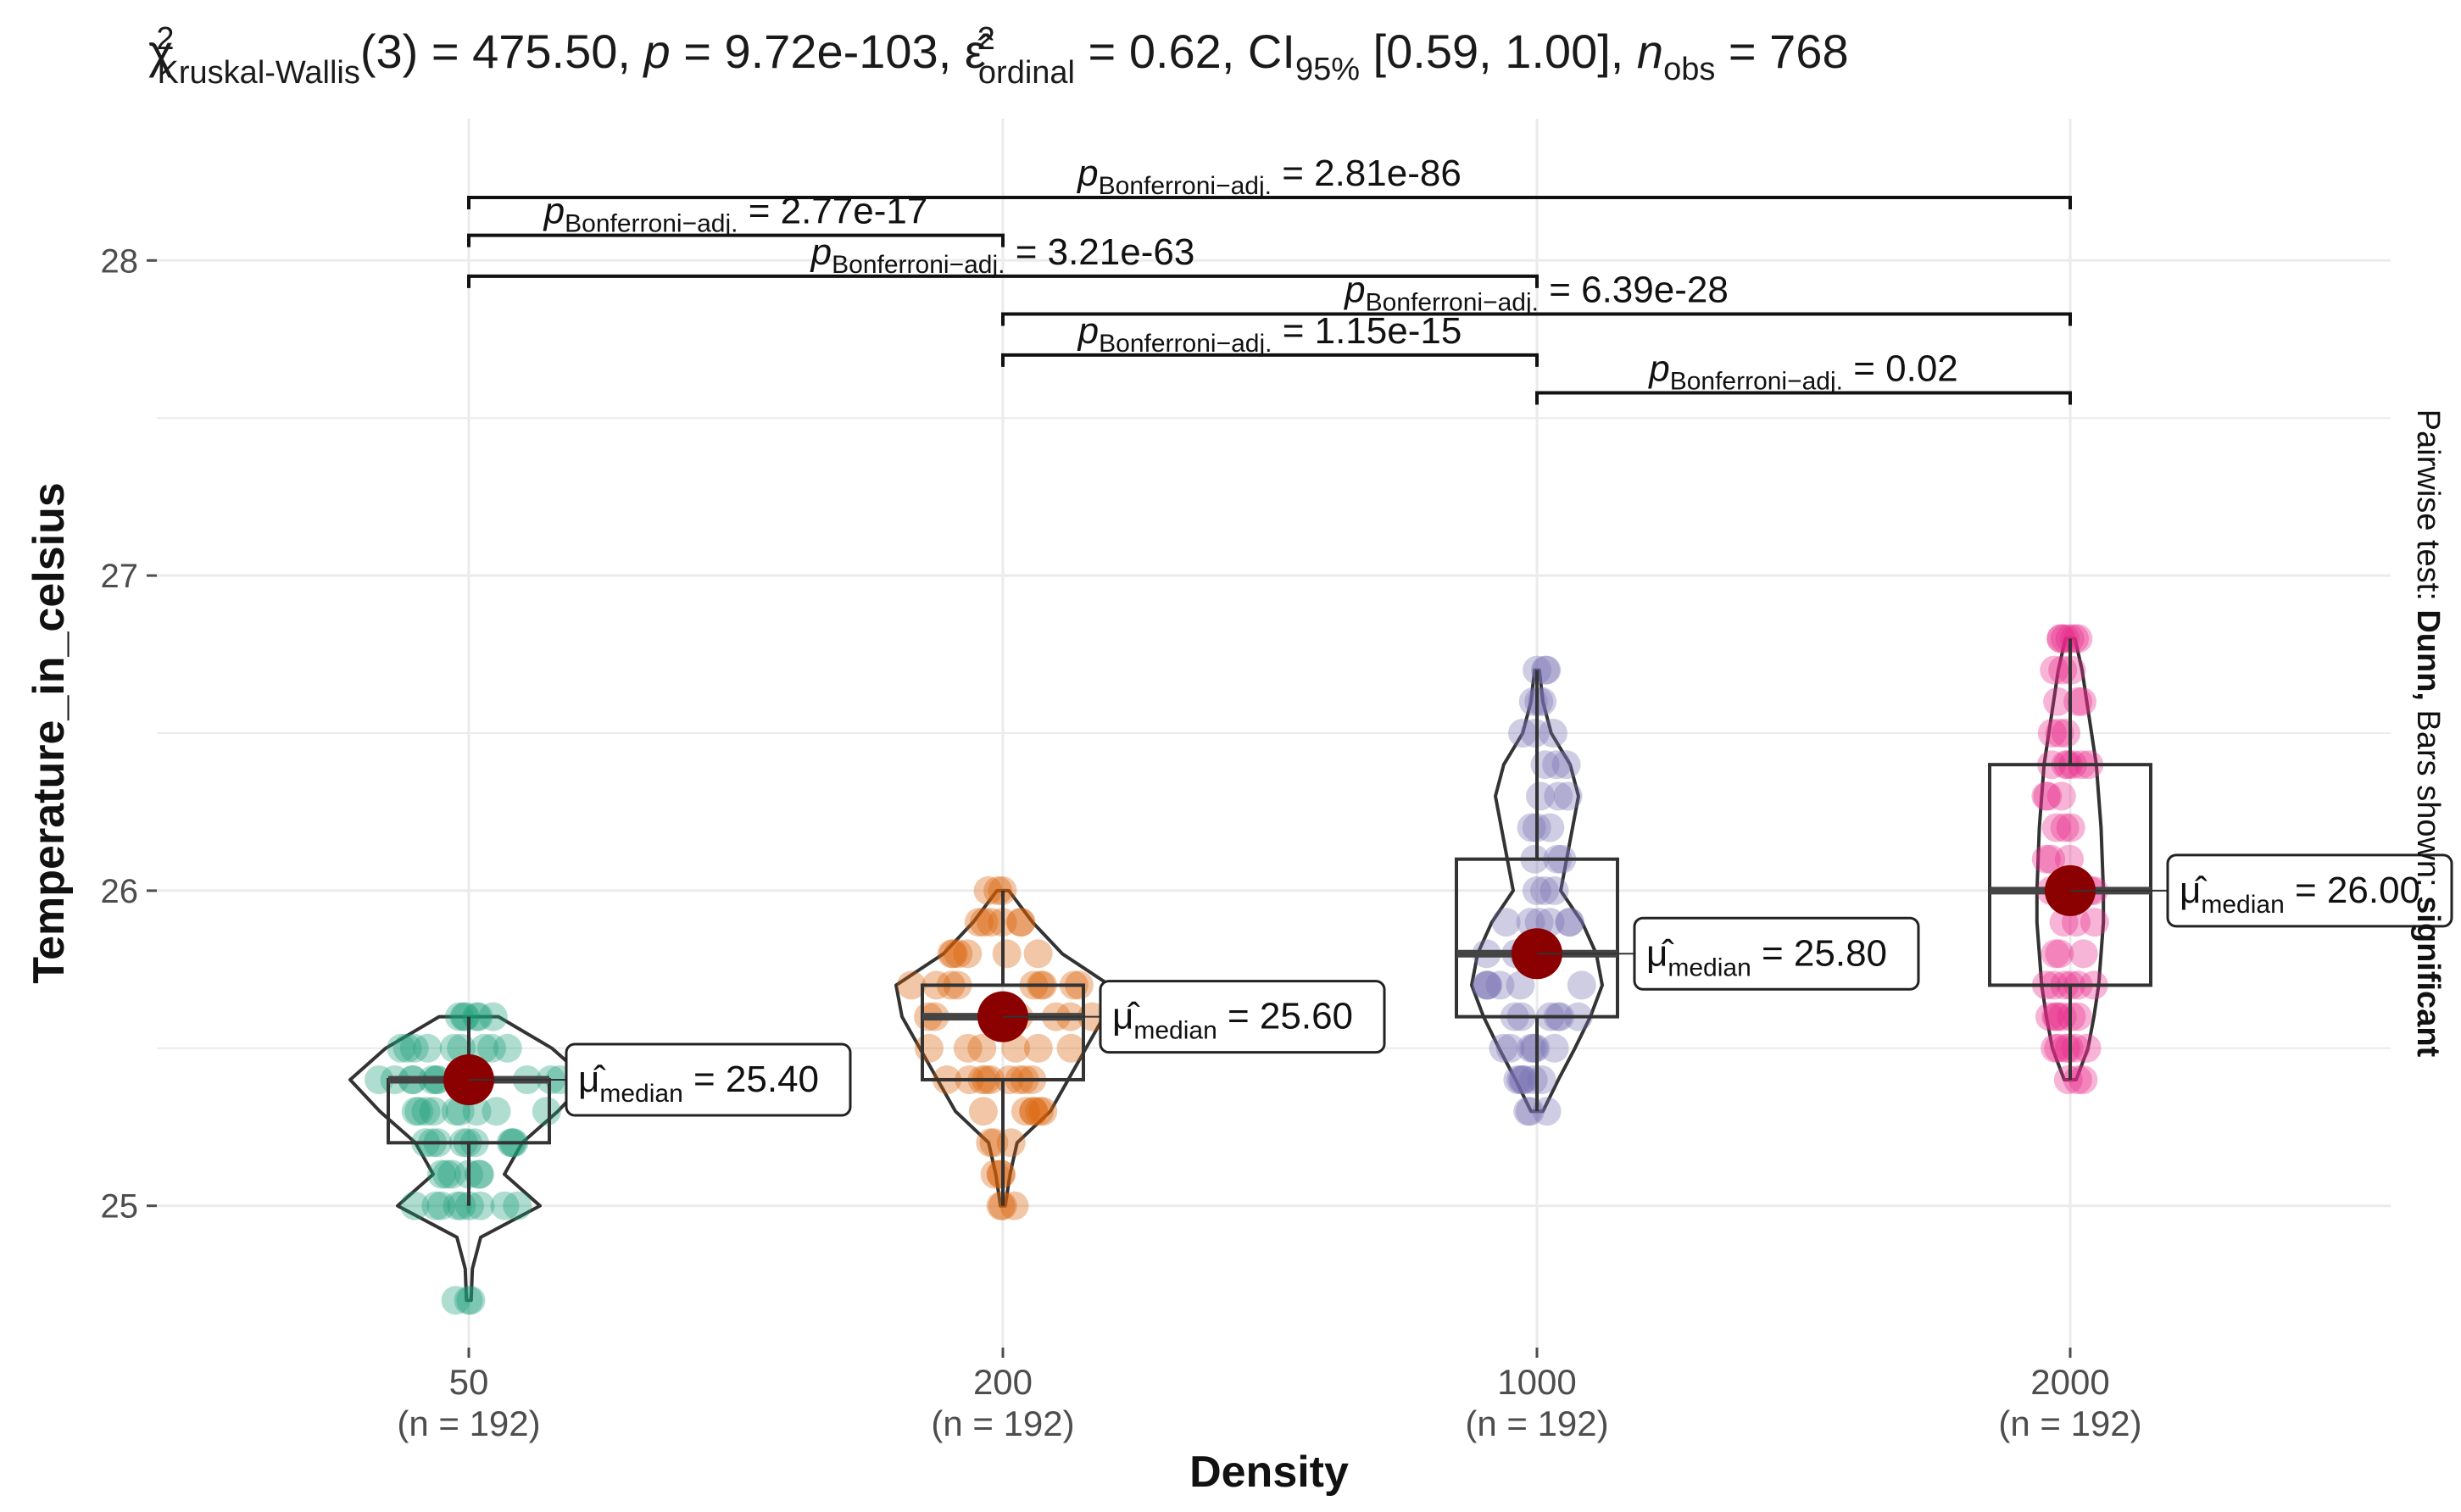 Image resolution: width=2461 pixels, height=1512 pixels. I want to click on median-label-200: μ̂median = 25.60, so click(1232, 1021).